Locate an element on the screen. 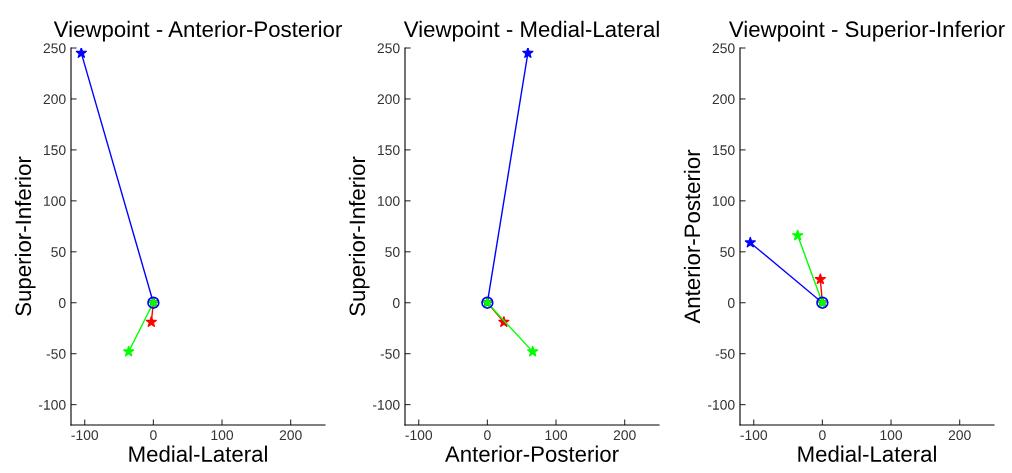 The width and height of the screenshot is (1012, 473). chart-title: Viewpoint - Superior-Inferior is located at coordinates (866, 31).